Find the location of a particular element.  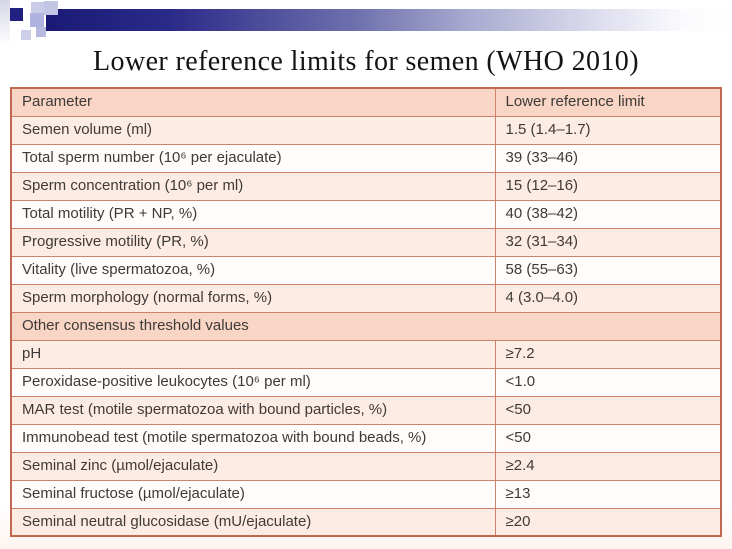

value-cell: ≥7.2 is located at coordinates (608, 354).